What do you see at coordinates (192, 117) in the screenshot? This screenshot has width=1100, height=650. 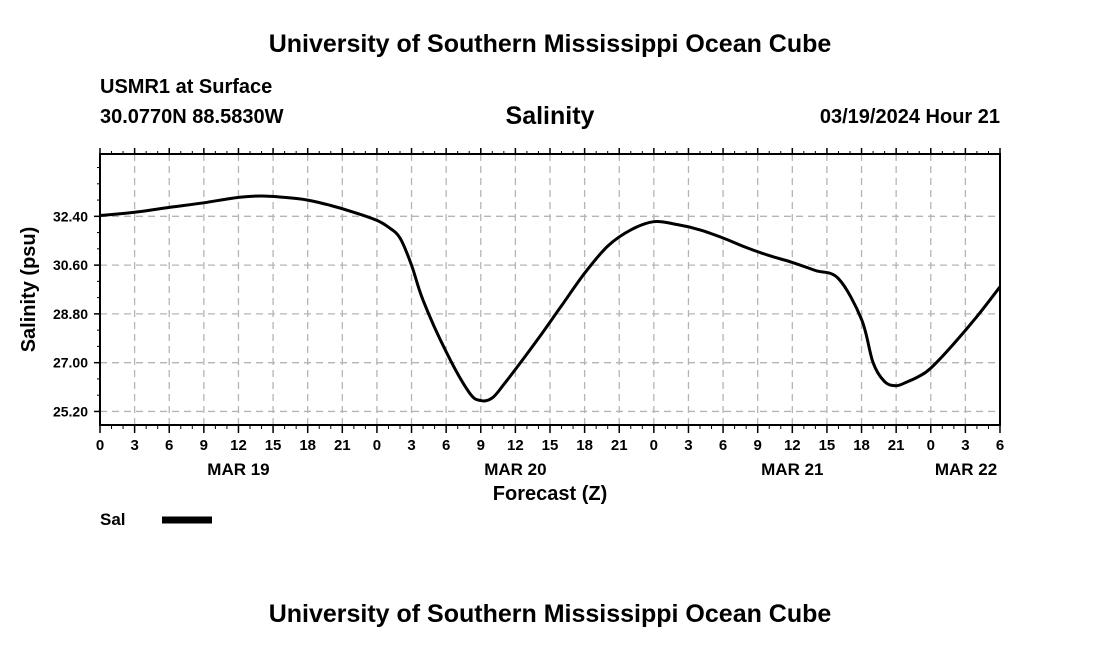 I see `station-coordinates: 30.0770N 88.5830W` at bounding box center [192, 117].